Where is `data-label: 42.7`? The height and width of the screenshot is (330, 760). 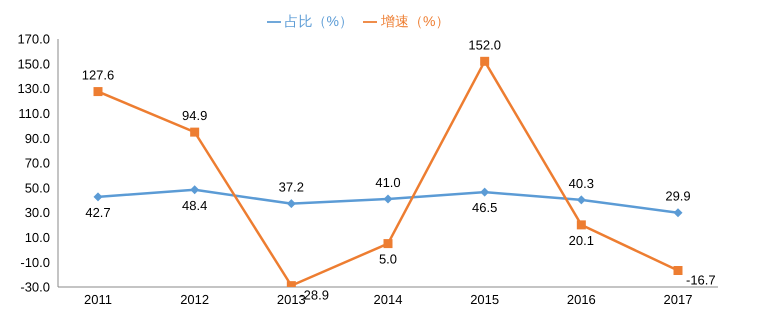 data-label: 42.7 is located at coordinates (98, 212).